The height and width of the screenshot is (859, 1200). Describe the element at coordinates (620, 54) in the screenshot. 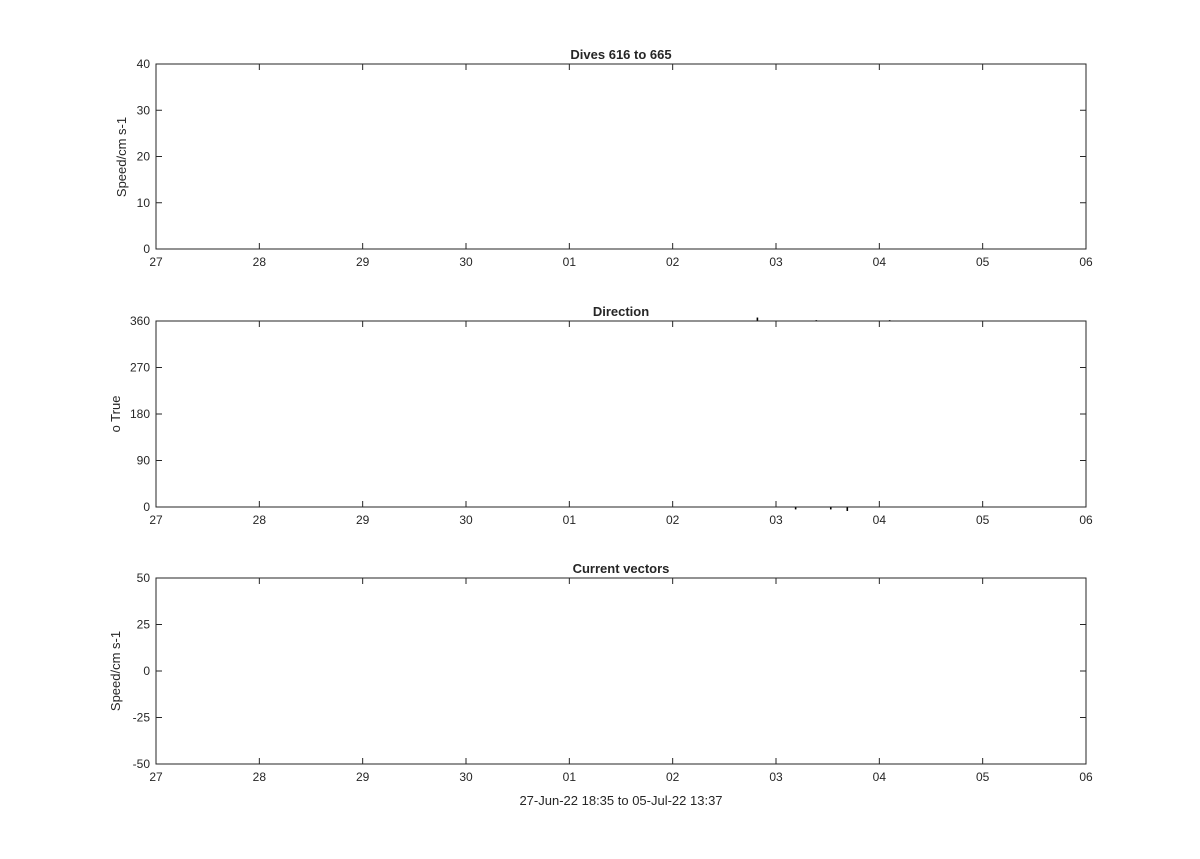

I see `speed-panel-title: Dives 616 to 665` at that location.